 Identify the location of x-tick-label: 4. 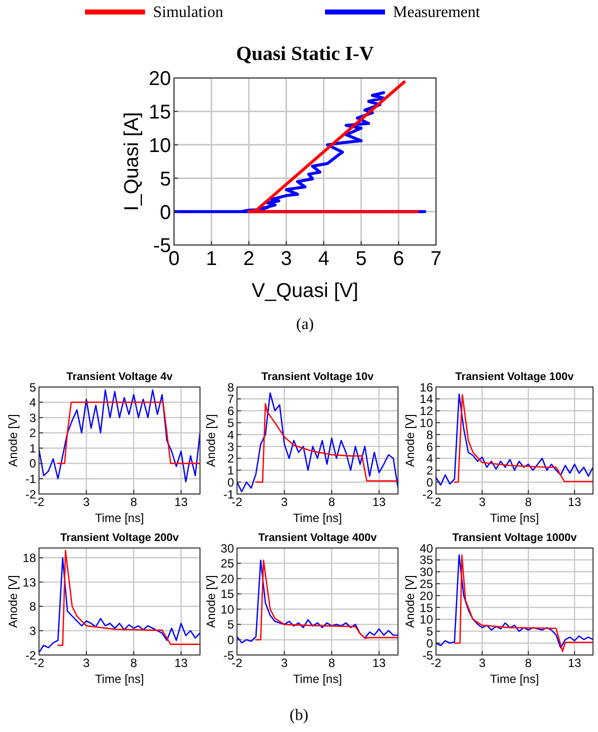
(324, 259).